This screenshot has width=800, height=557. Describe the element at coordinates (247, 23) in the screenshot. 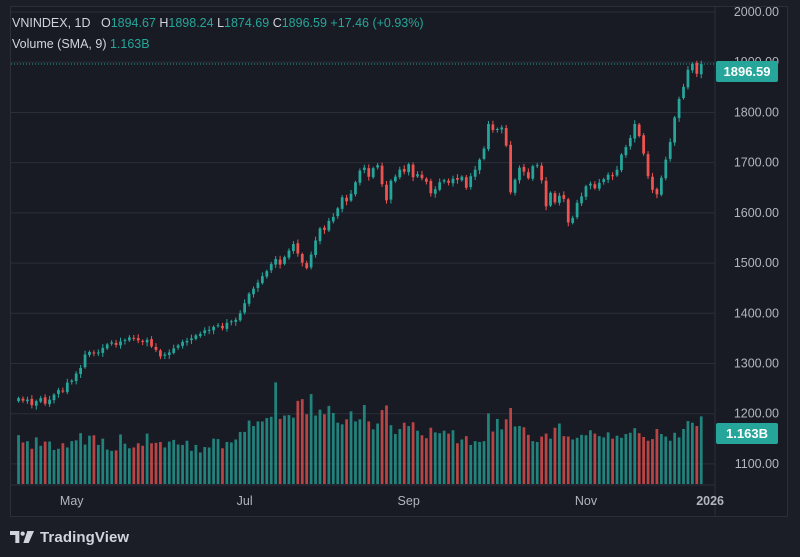

I see `low-value: 1874.69` at that location.